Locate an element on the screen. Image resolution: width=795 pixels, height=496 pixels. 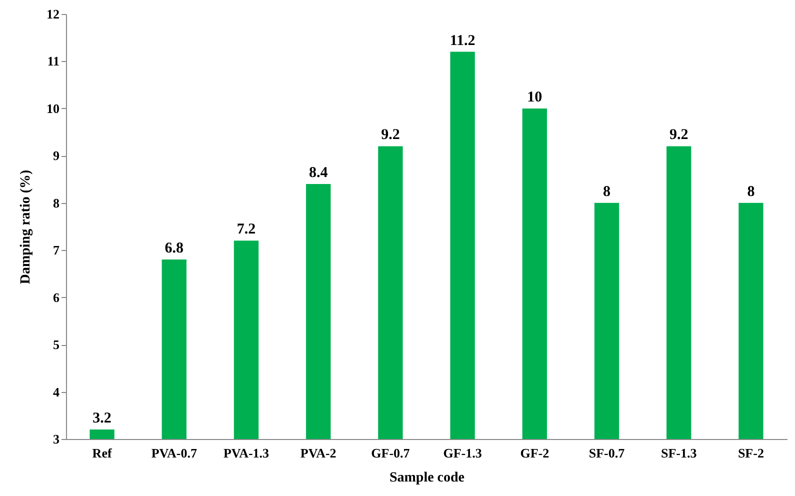
y-tick-label: 6 is located at coordinates (56, 297).